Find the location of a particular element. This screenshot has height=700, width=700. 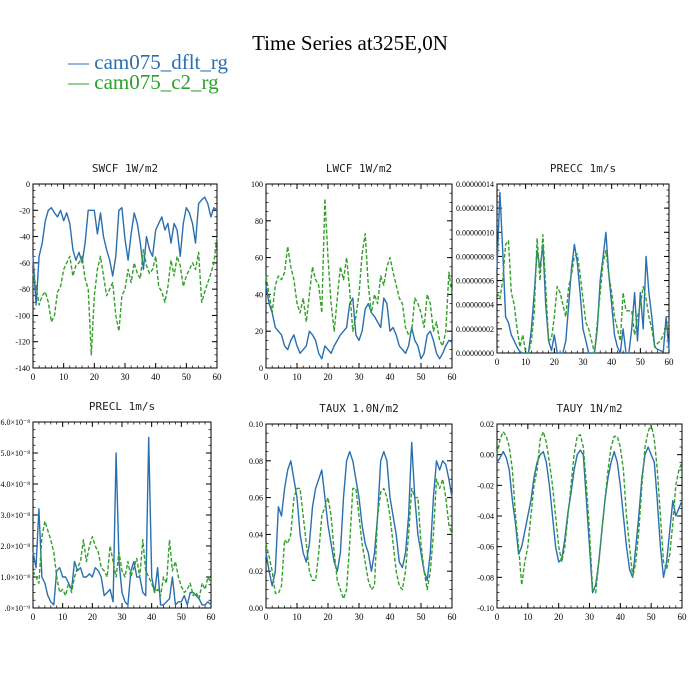

y-tick-label: 80 is located at coordinates (259, 221).